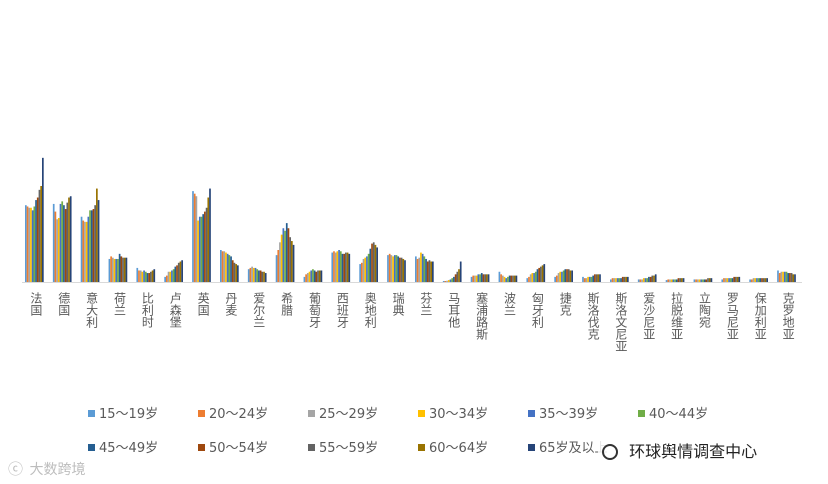 This screenshot has height=484, width=828. I want to click on x-tick-label: 爱沙尼亚, so click(649, 316).